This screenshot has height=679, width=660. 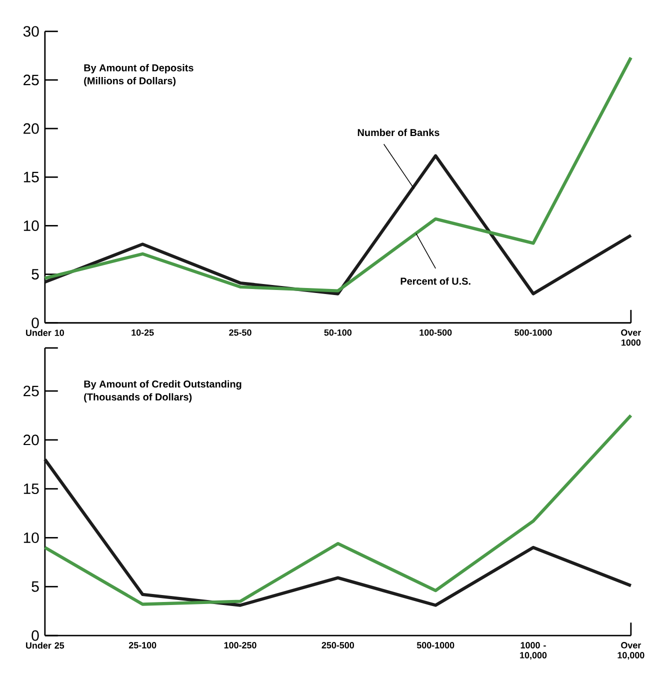 I want to click on x-tick-label: Over 1000, so click(x=631, y=337).